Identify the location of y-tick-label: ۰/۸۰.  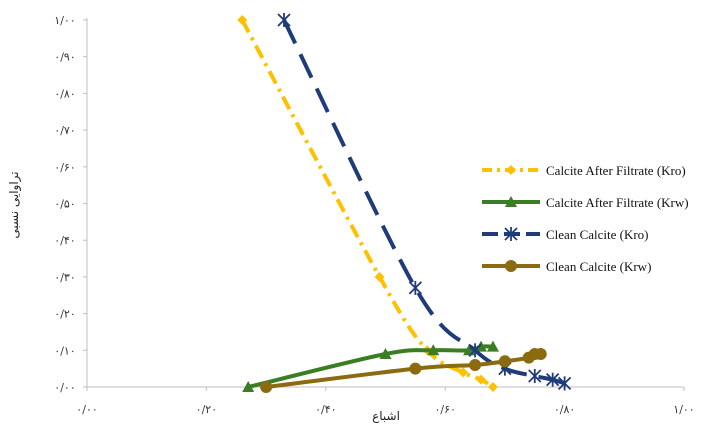
(64, 93).